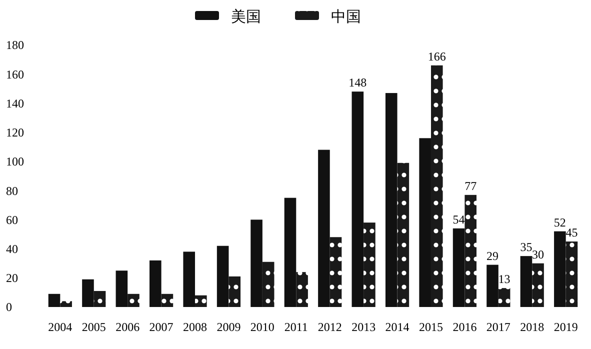 The height and width of the screenshot is (349, 591). What do you see at coordinates (15, 161) in the screenshot?
I see `y-tick-label: 100` at bounding box center [15, 161].